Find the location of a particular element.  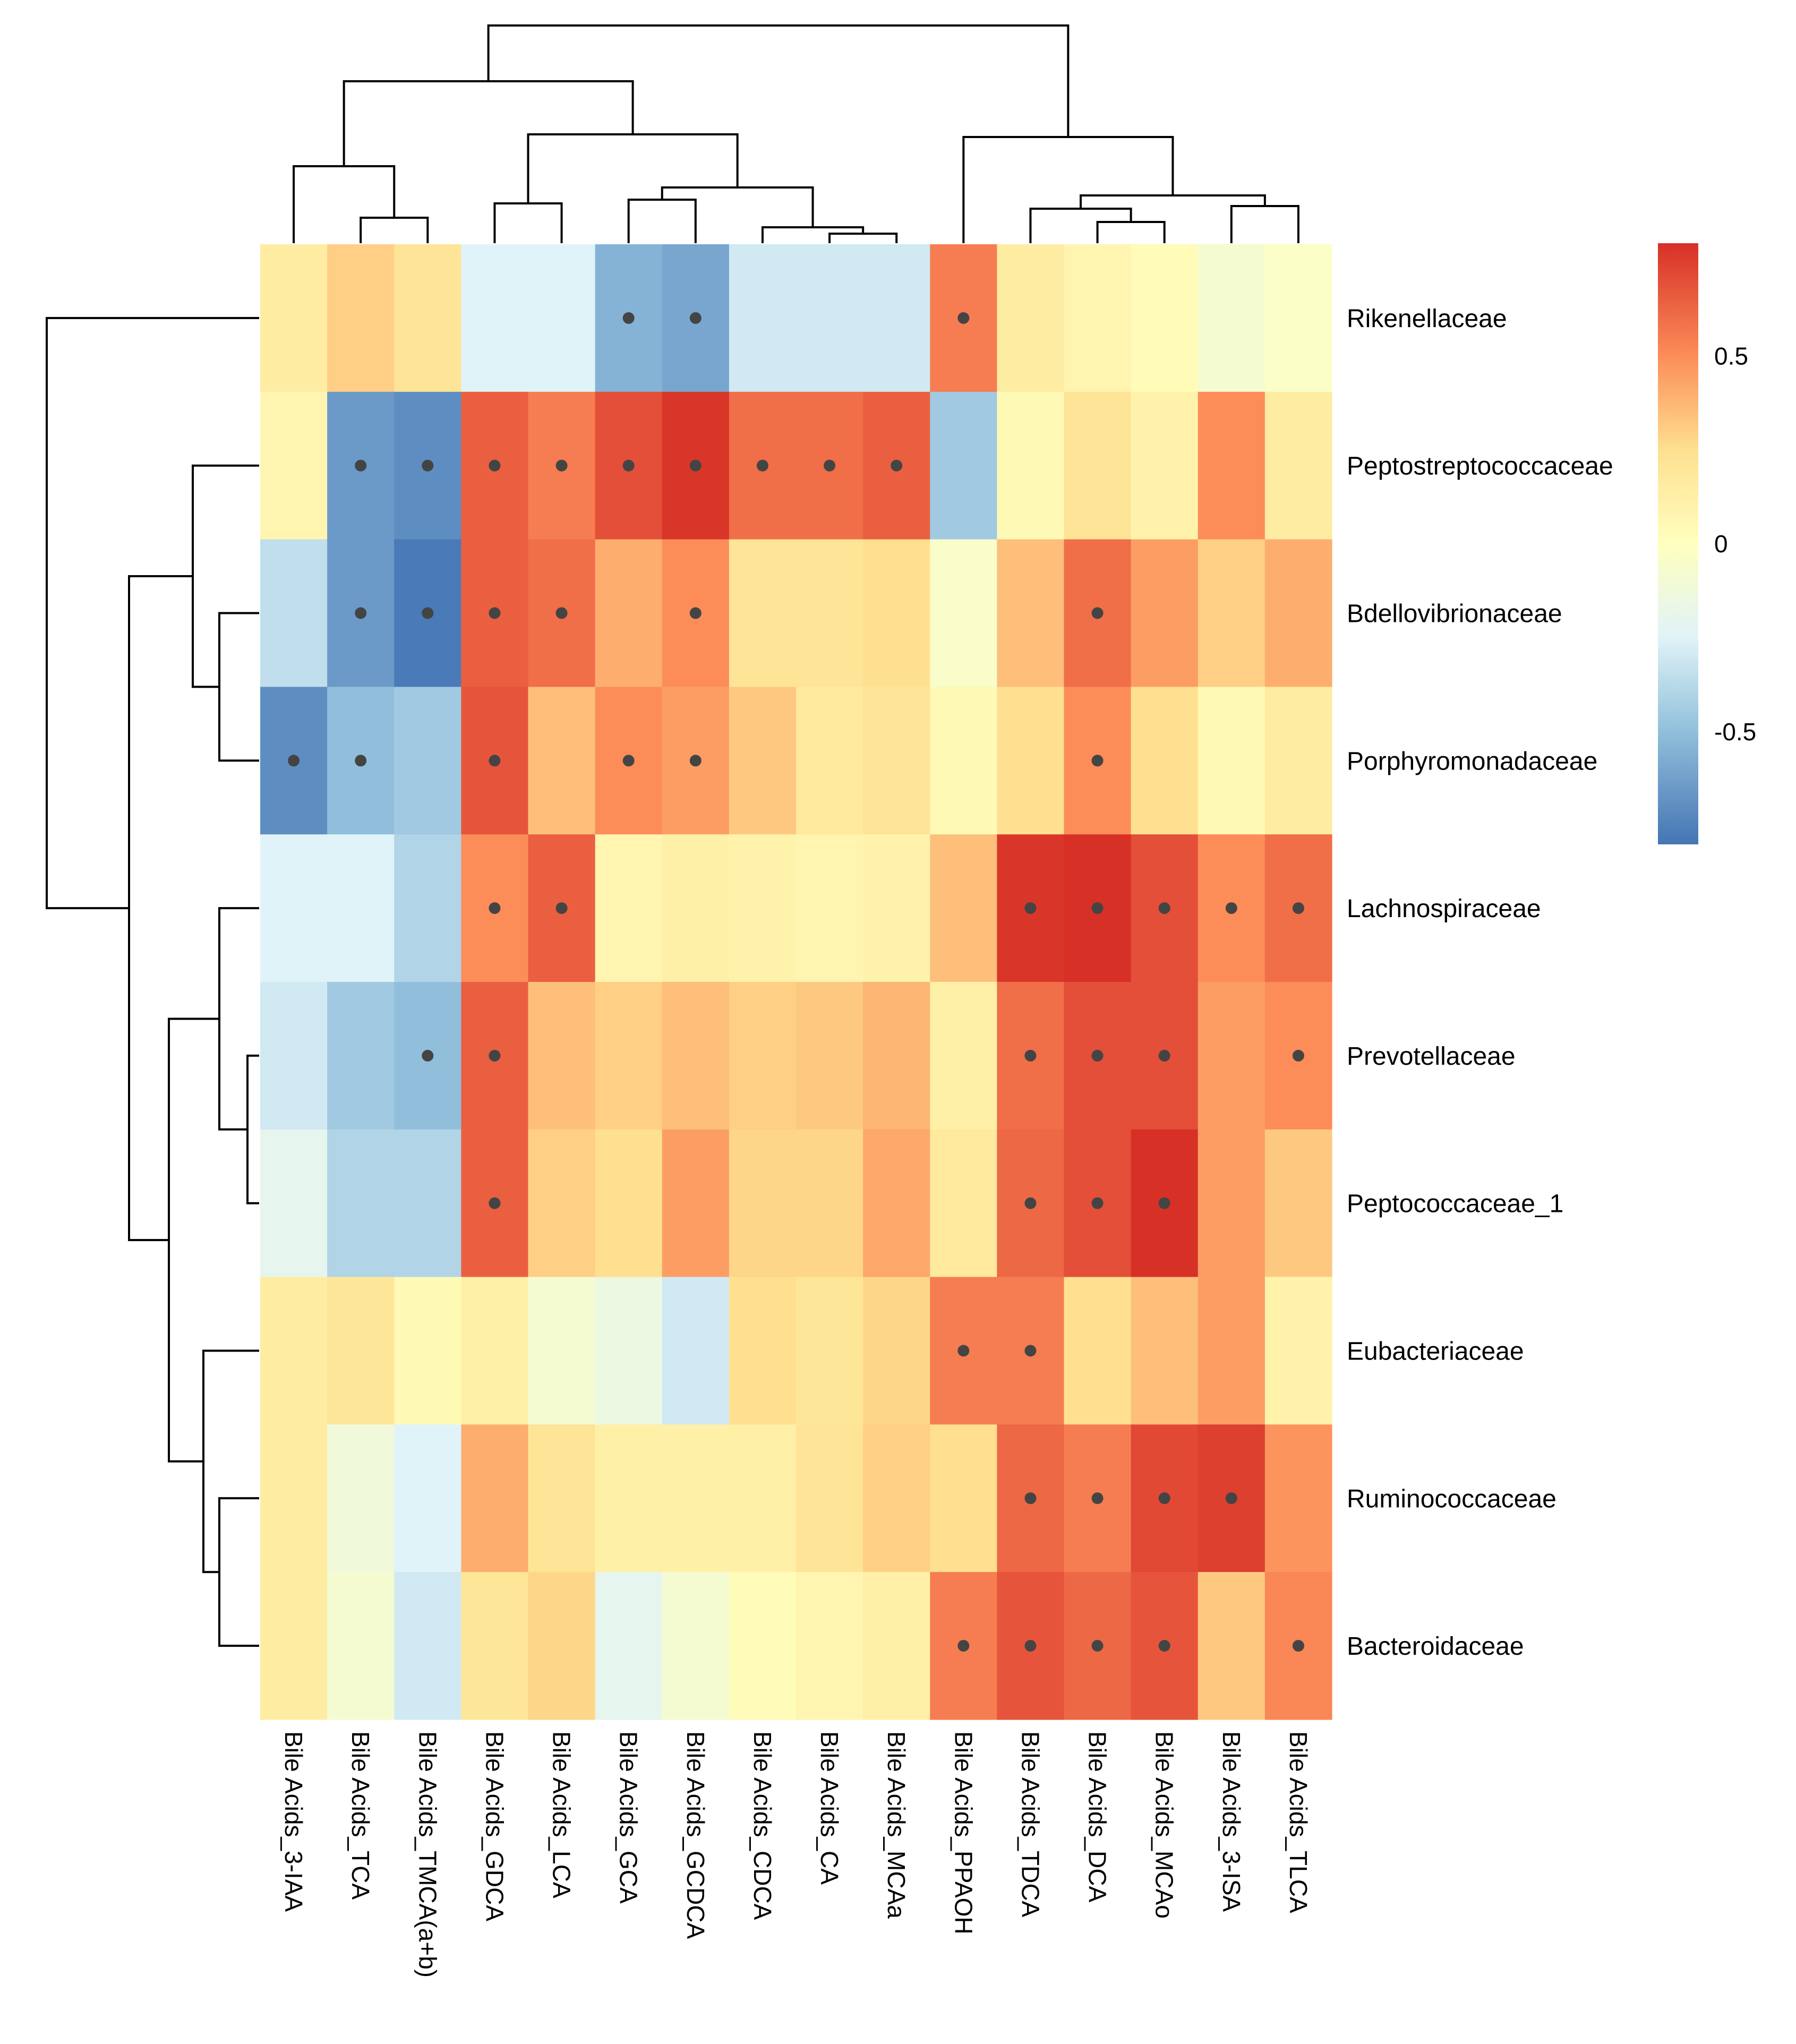

color-legend-bar is located at coordinates (1678, 544).